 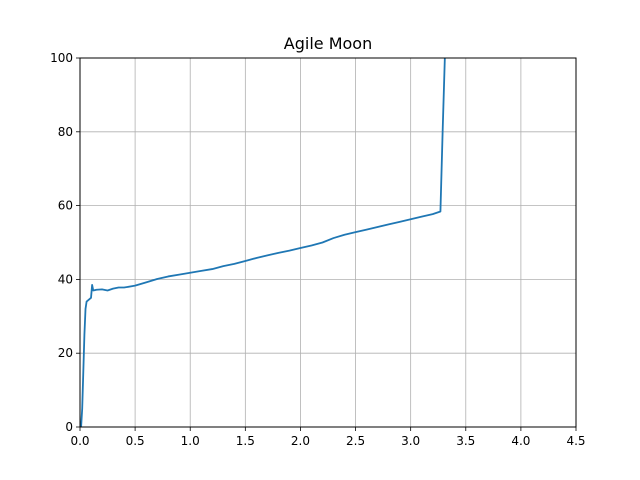 I want to click on x-tick-label: 2.5, so click(x=355, y=441).